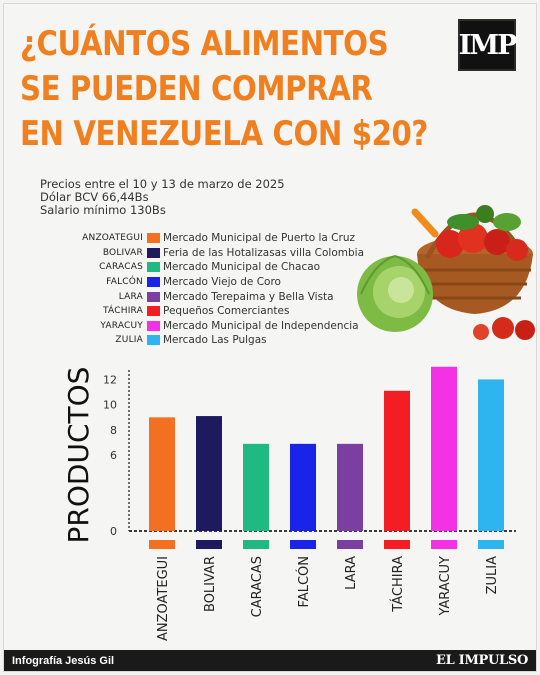 This screenshot has width=540, height=675. Describe the element at coordinates (351, 573) in the screenshot. I see `x-tick-label: LARA` at that location.